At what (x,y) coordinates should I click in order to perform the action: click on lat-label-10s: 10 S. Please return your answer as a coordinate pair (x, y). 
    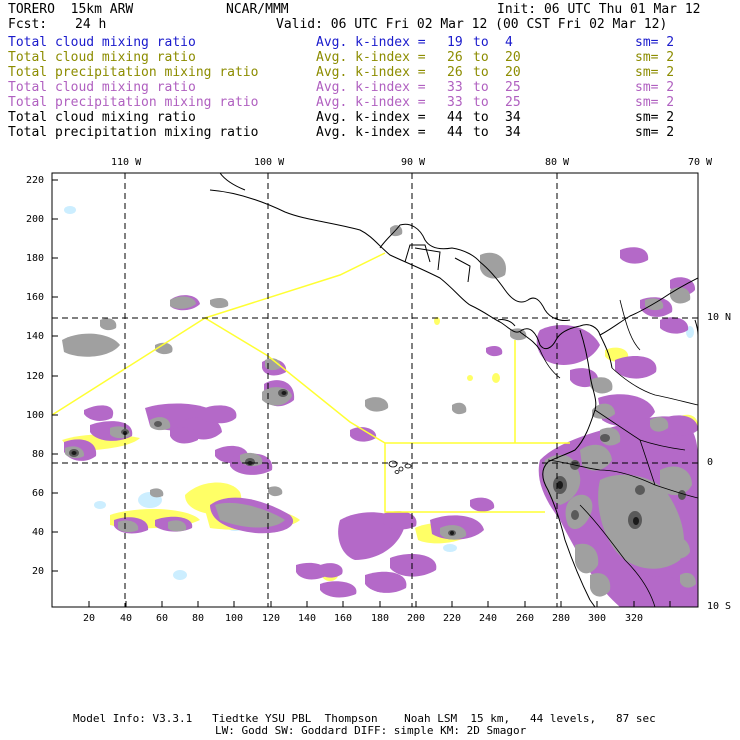
    Looking at the image, I should click on (719, 606).